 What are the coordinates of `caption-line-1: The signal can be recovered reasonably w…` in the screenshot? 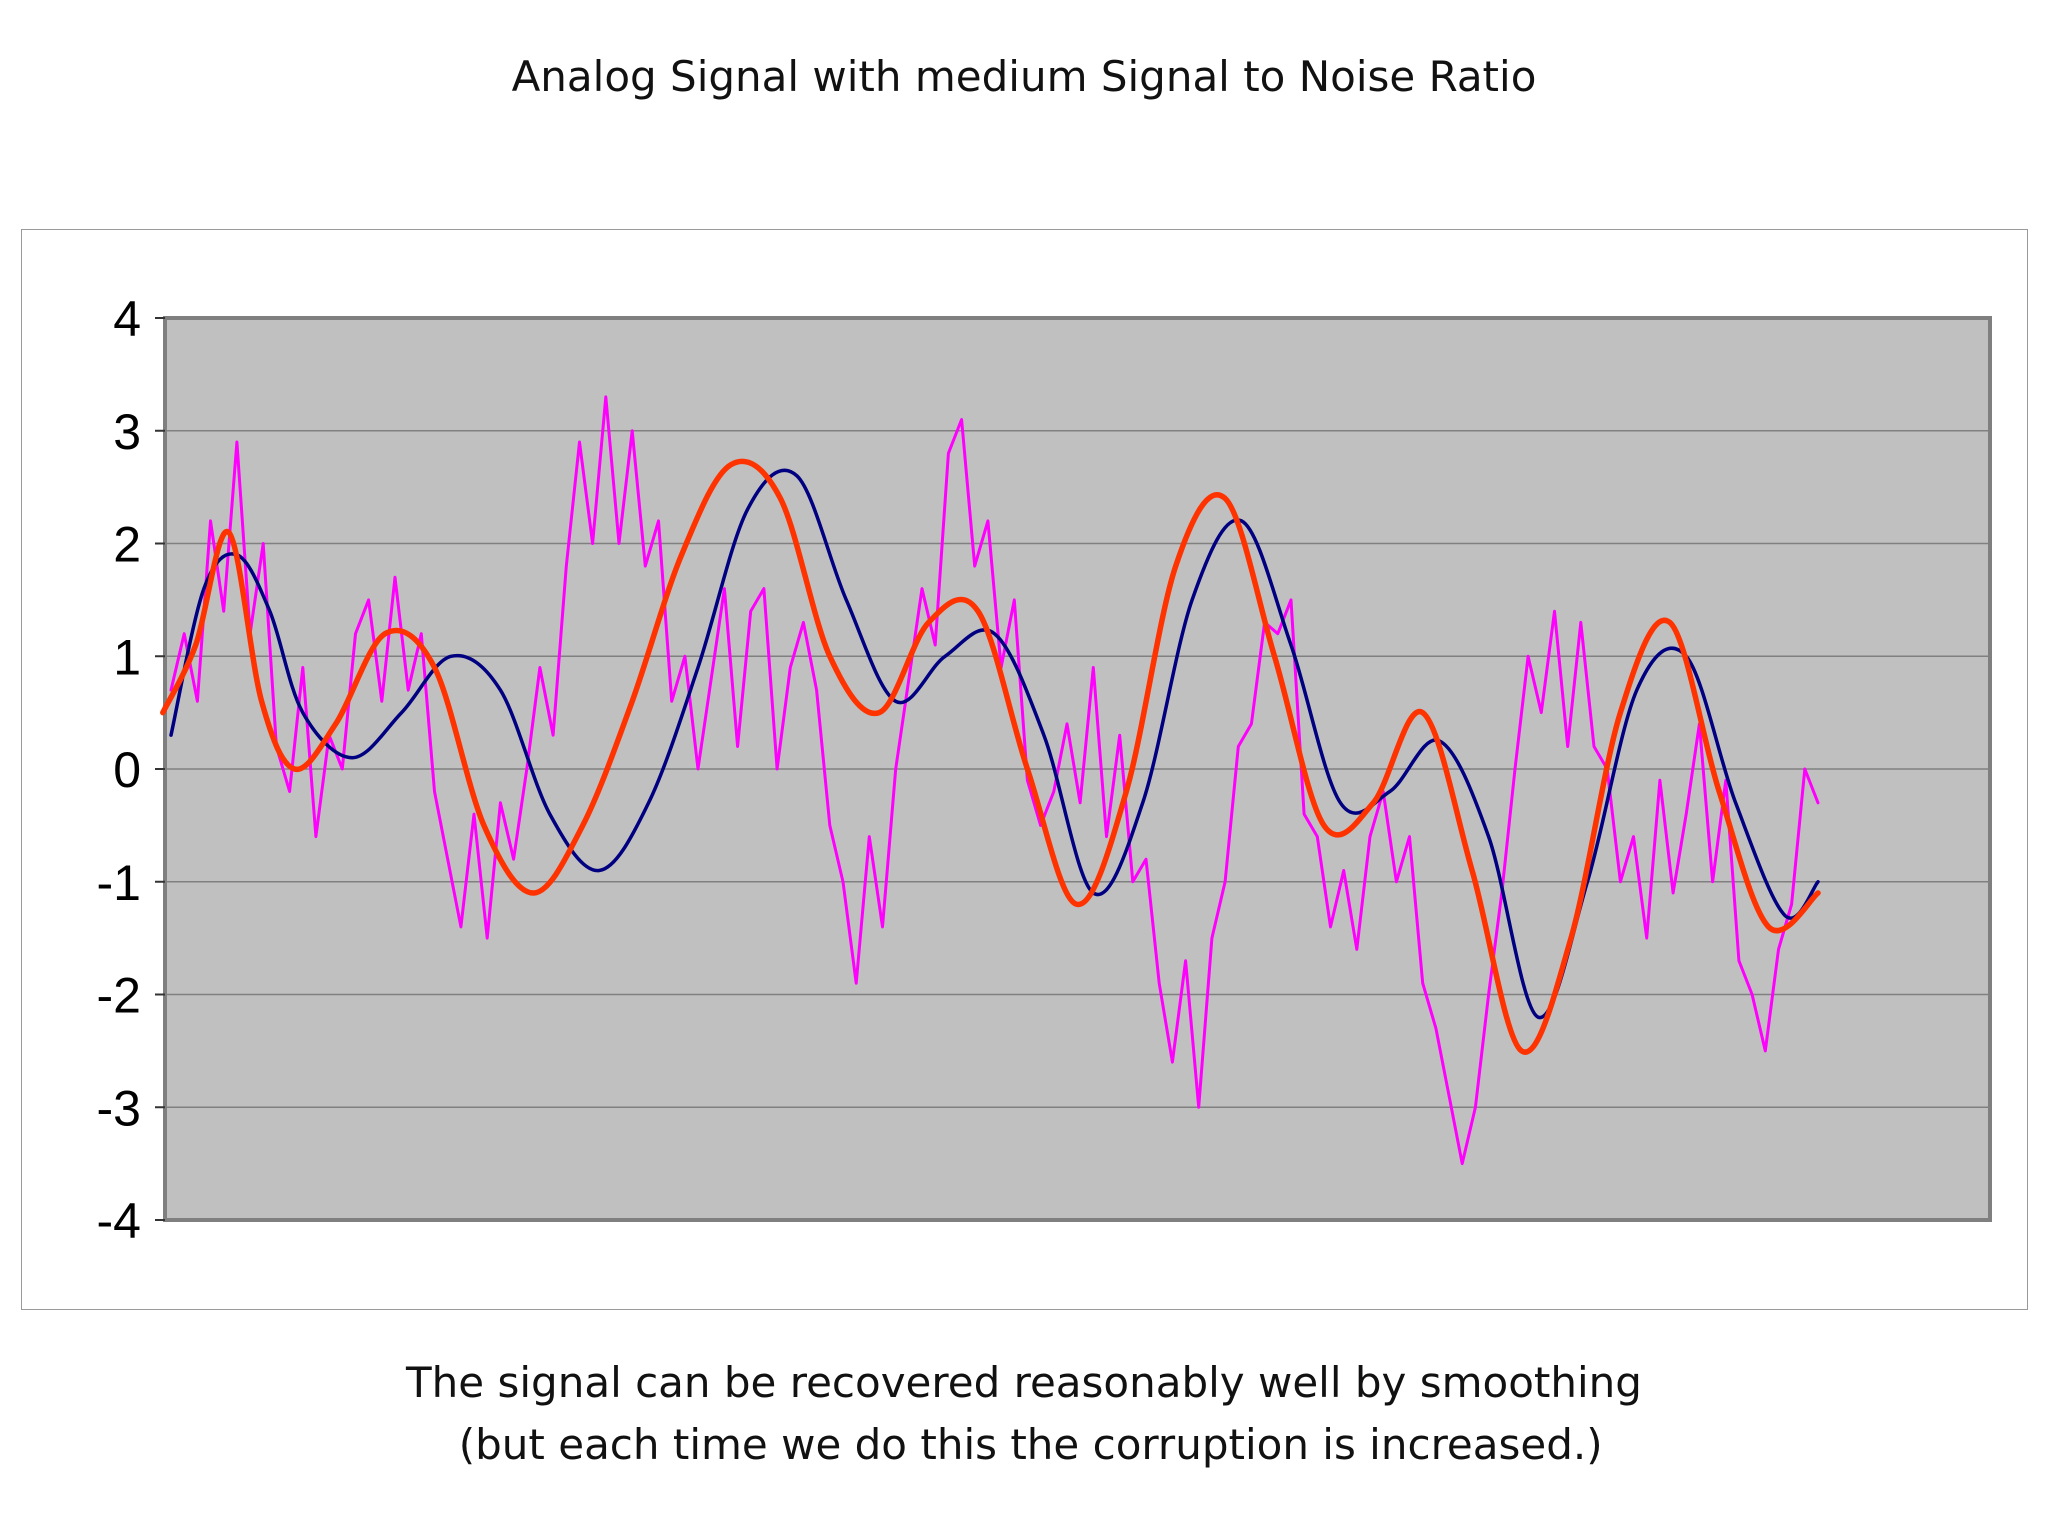 It's located at (1024, 1382).